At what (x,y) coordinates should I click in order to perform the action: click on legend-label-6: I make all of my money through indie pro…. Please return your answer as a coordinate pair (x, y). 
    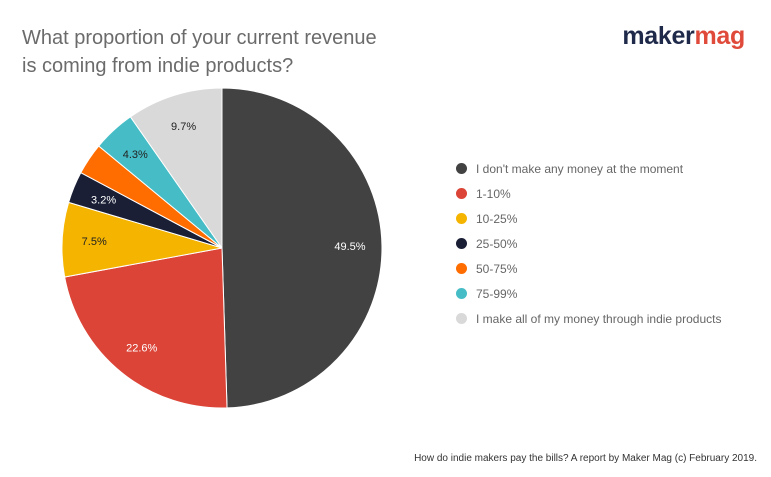
    Looking at the image, I should click on (599, 318).